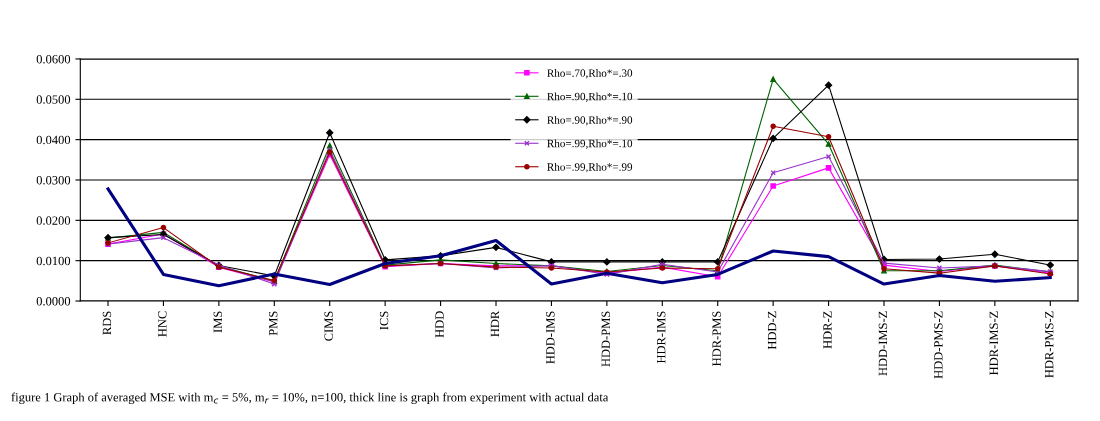 The height and width of the screenshot is (421, 1100). What do you see at coordinates (993, 343) in the screenshot?
I see `x-tick-label: HDR-IMS-Z` at bounding box center [993, 343].